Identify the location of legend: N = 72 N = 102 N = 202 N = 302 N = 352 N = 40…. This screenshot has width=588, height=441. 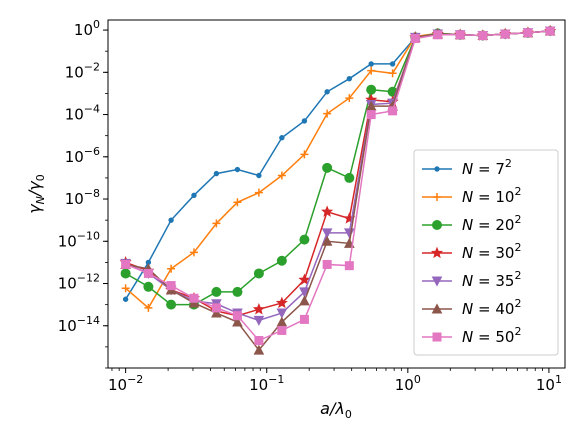
(486, 252).